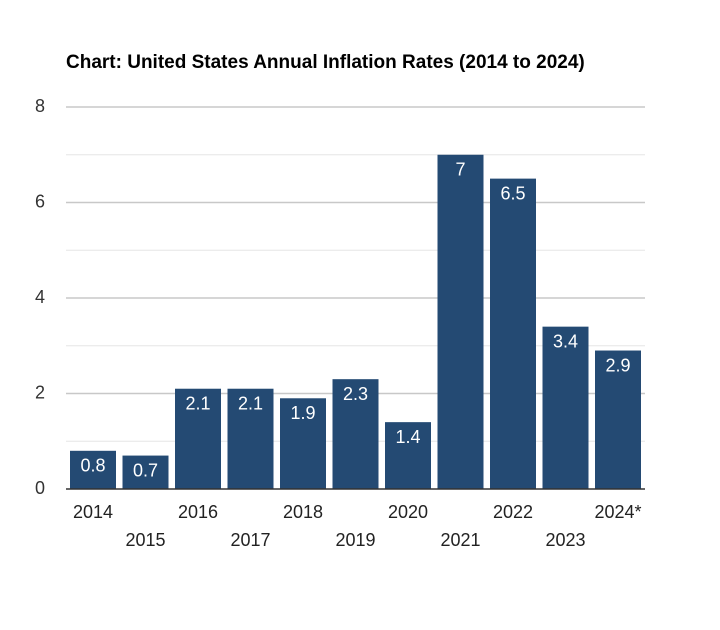 Image resolution: width=720 pixels, height=630 pixels. I want to click on data-label: 1.4, so click(407, 437).